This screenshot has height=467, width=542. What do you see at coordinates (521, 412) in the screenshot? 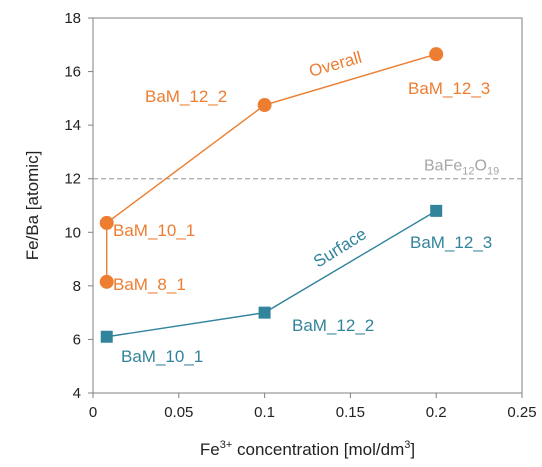
I see `x-tick-label: 0.25` at bounding box center [521, 412].